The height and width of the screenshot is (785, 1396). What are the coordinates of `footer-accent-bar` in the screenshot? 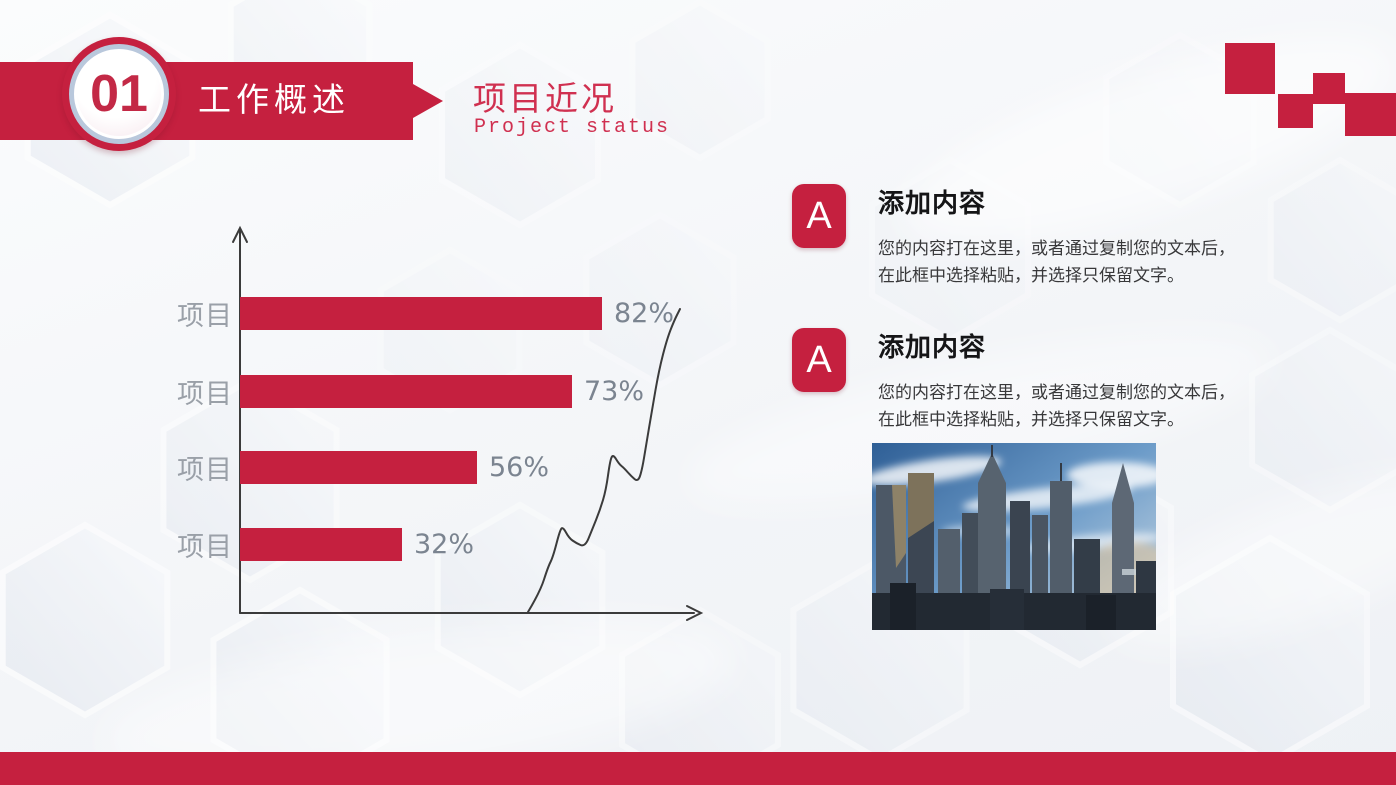 It's located at (698, 768).